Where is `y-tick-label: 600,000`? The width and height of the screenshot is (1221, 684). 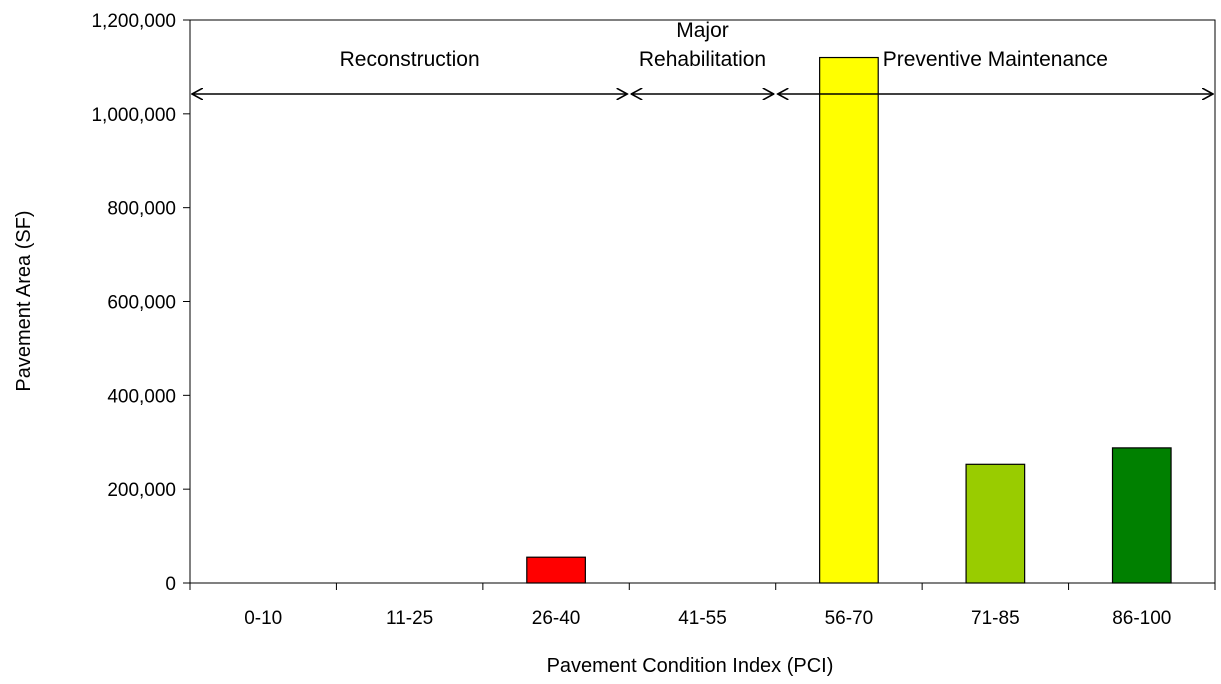 y-tick-label: 600,000 is located at coordinates (141, 303).